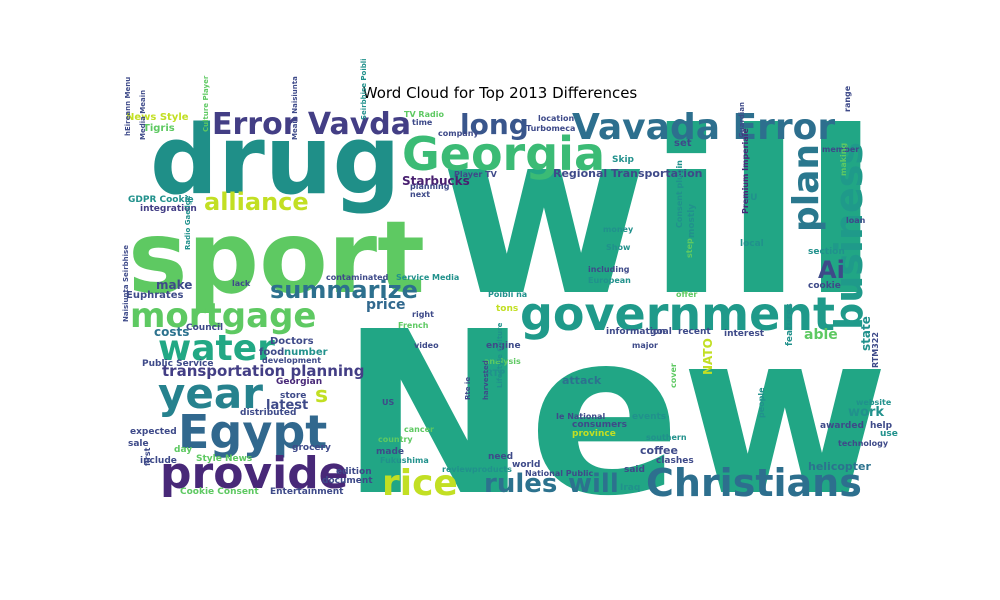 Image resolution: width=1000 pixels, height=600 pixels. I want to click on word-plan: plan, so click(806, 188).